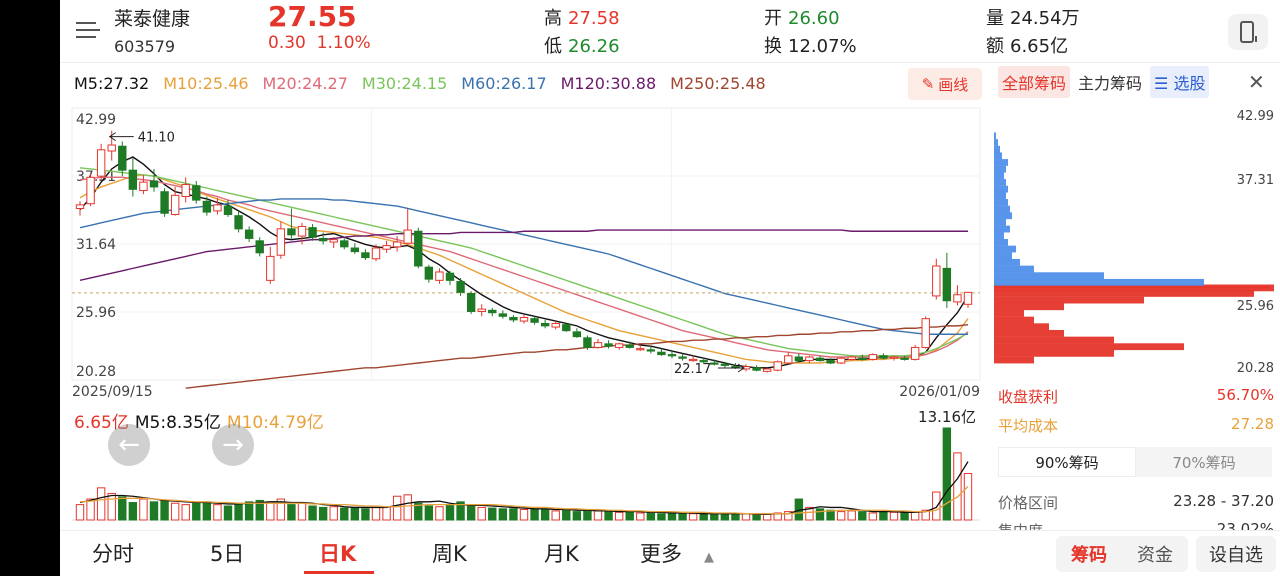 The width and height of the screenshot is (1280, 576). Describe the element at coordinates (1255, 306) in the screenshot. I see `chip-axis-label: 25.96` at that location.